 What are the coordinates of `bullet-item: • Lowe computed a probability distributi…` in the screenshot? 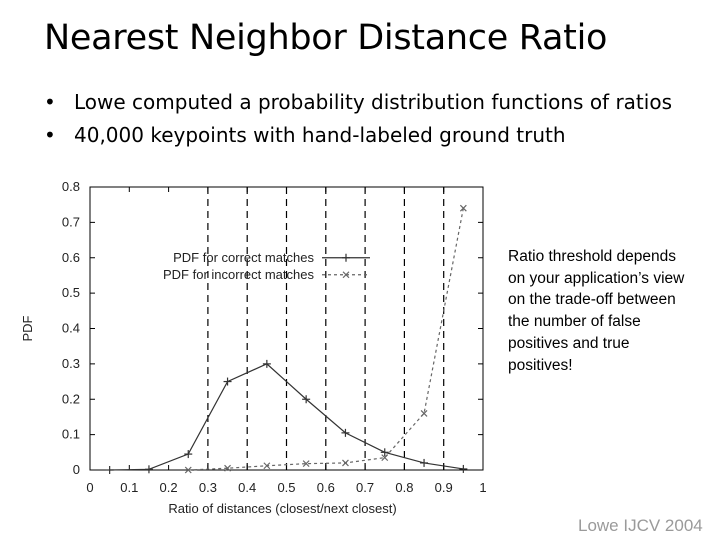 It's located at (358, 106).